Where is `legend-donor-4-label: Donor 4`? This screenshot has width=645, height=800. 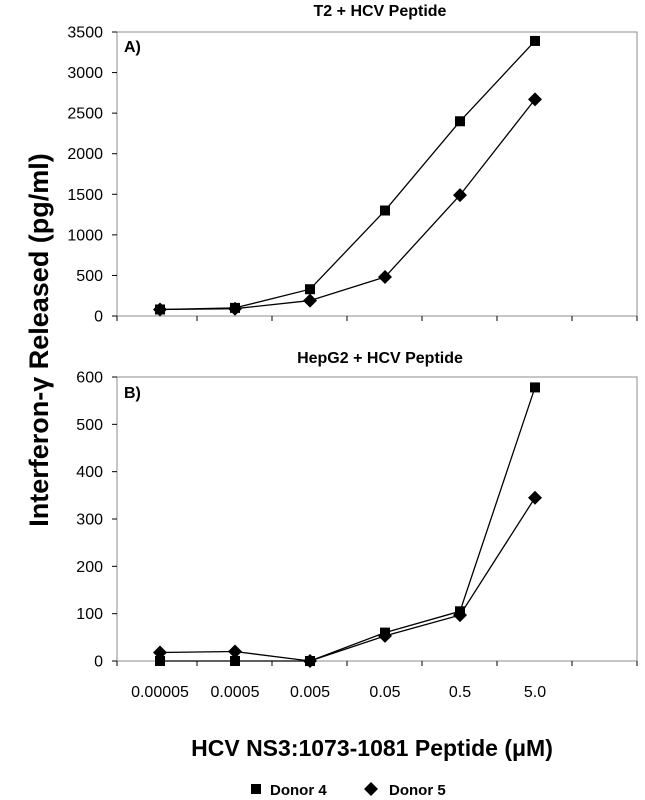
legend-donor-4-label: Donor 4 is located at coordinates (298, 790).